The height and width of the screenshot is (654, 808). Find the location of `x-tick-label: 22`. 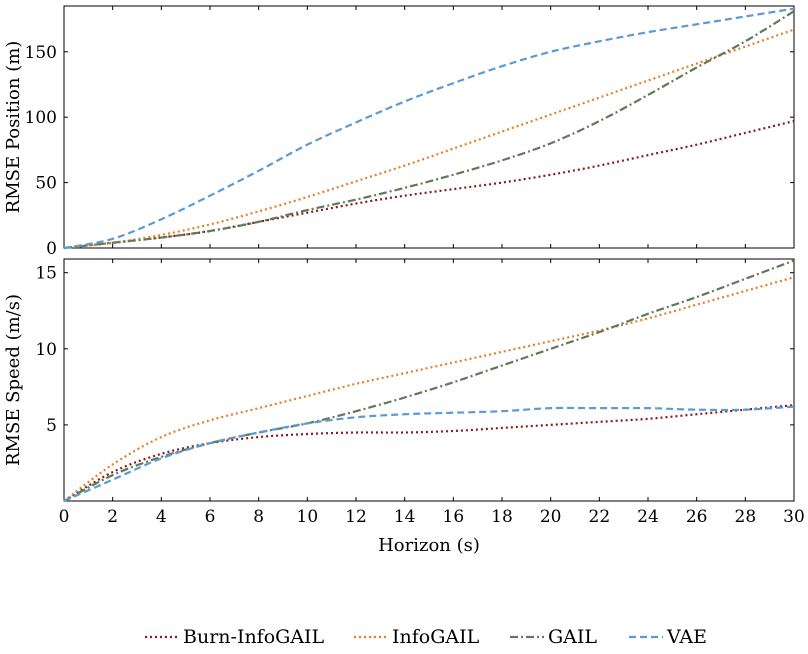

x-tick-label: 22 is located at coordinates (600, 517).